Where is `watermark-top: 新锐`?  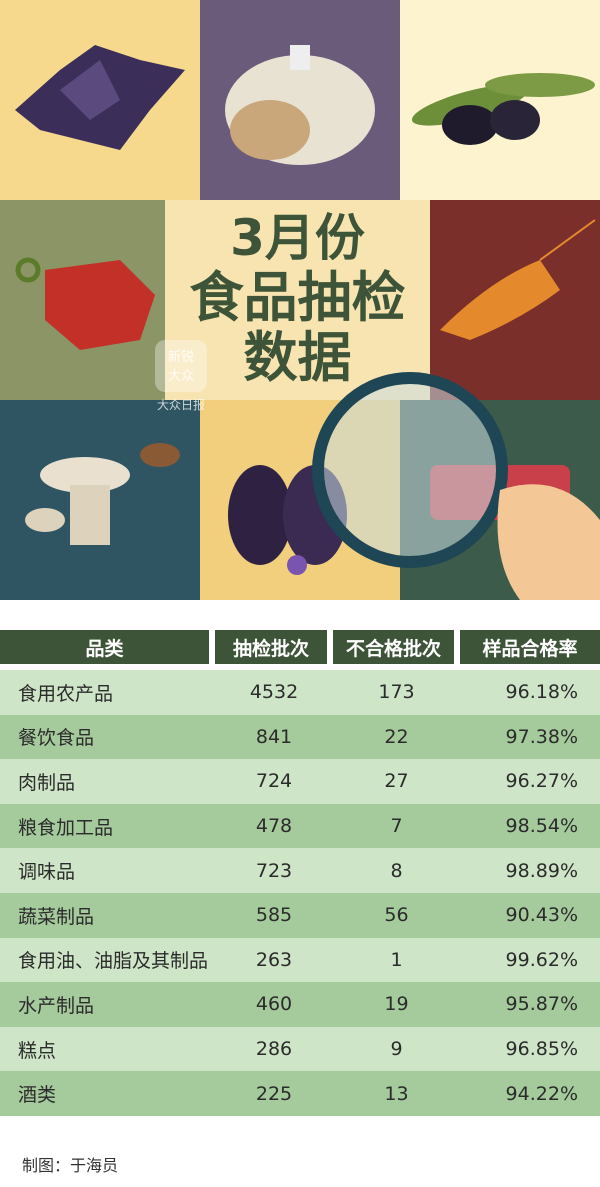
watermark-top: 新锐 is located at coordinates (180, 357).